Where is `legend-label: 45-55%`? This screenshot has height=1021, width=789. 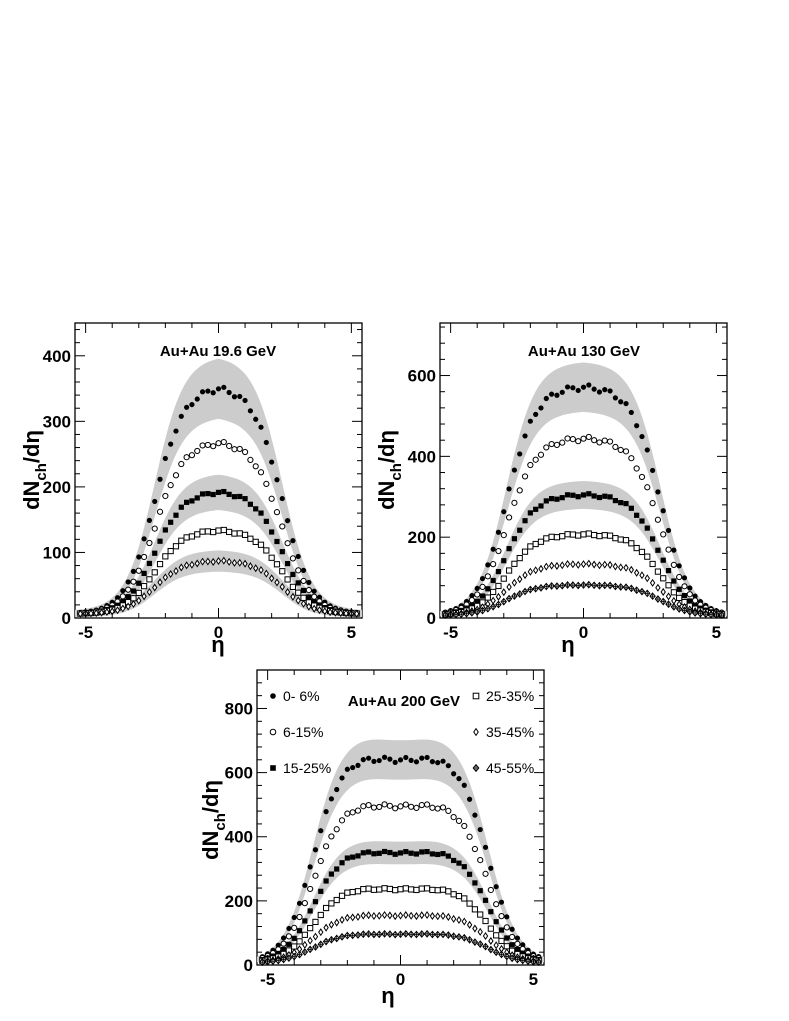 legend-label: 45-55% is located at coordinates (510, 768).